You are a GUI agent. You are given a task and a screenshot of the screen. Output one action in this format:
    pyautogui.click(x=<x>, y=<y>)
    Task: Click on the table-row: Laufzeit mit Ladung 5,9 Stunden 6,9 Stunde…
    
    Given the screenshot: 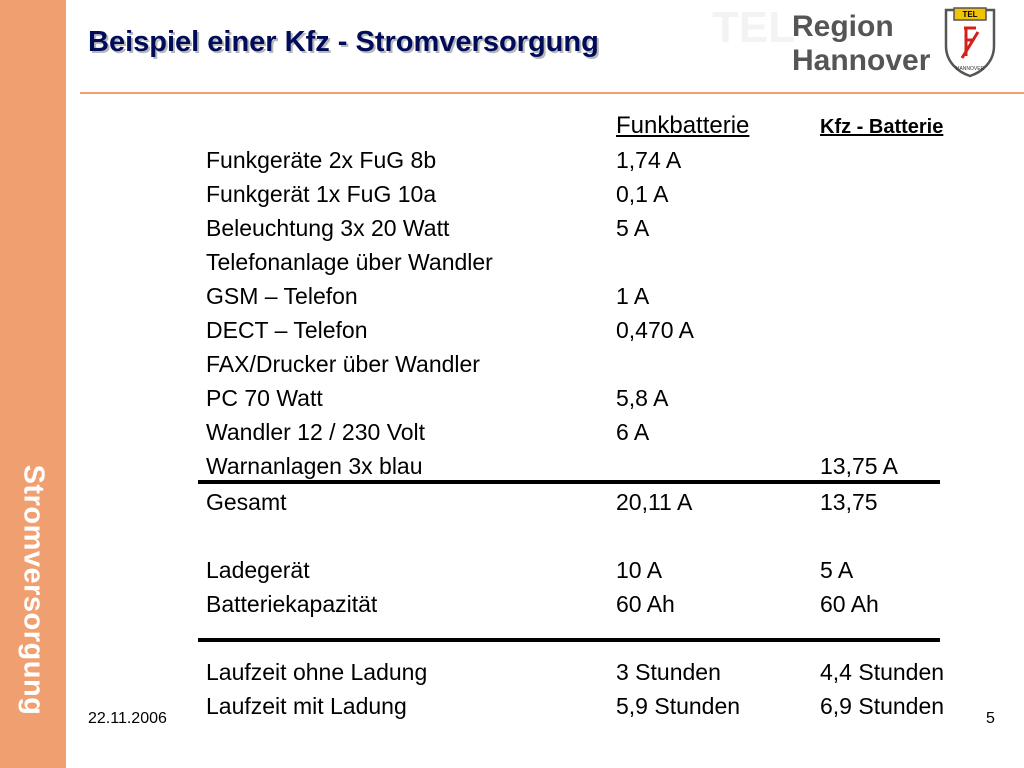 What is the action you would take?
    pyautogui.click(x=512, y=710)
    